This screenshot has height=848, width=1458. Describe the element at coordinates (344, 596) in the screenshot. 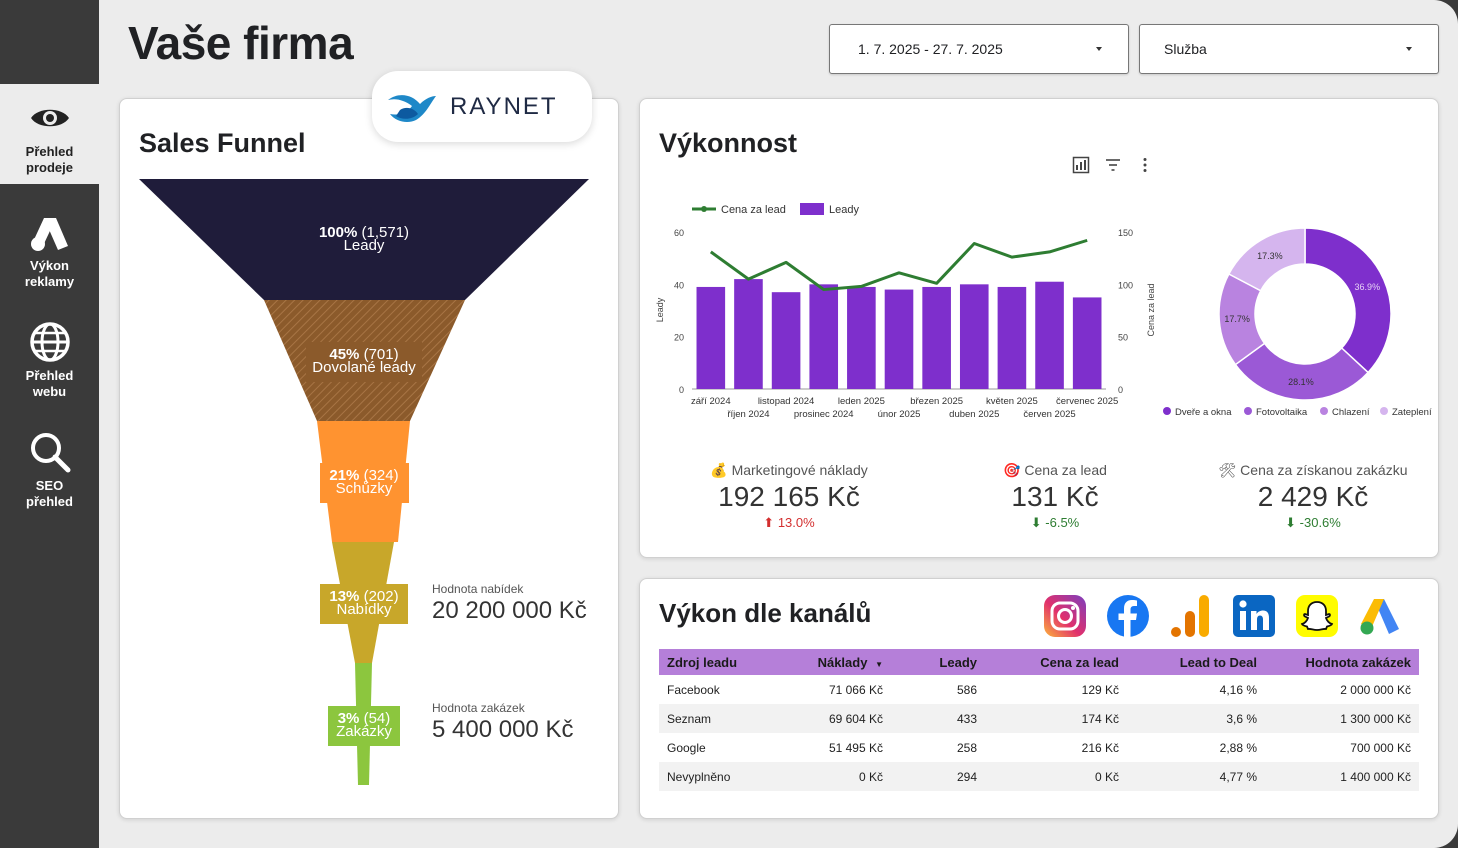

I see `funnel-pct: 13%` at that location.